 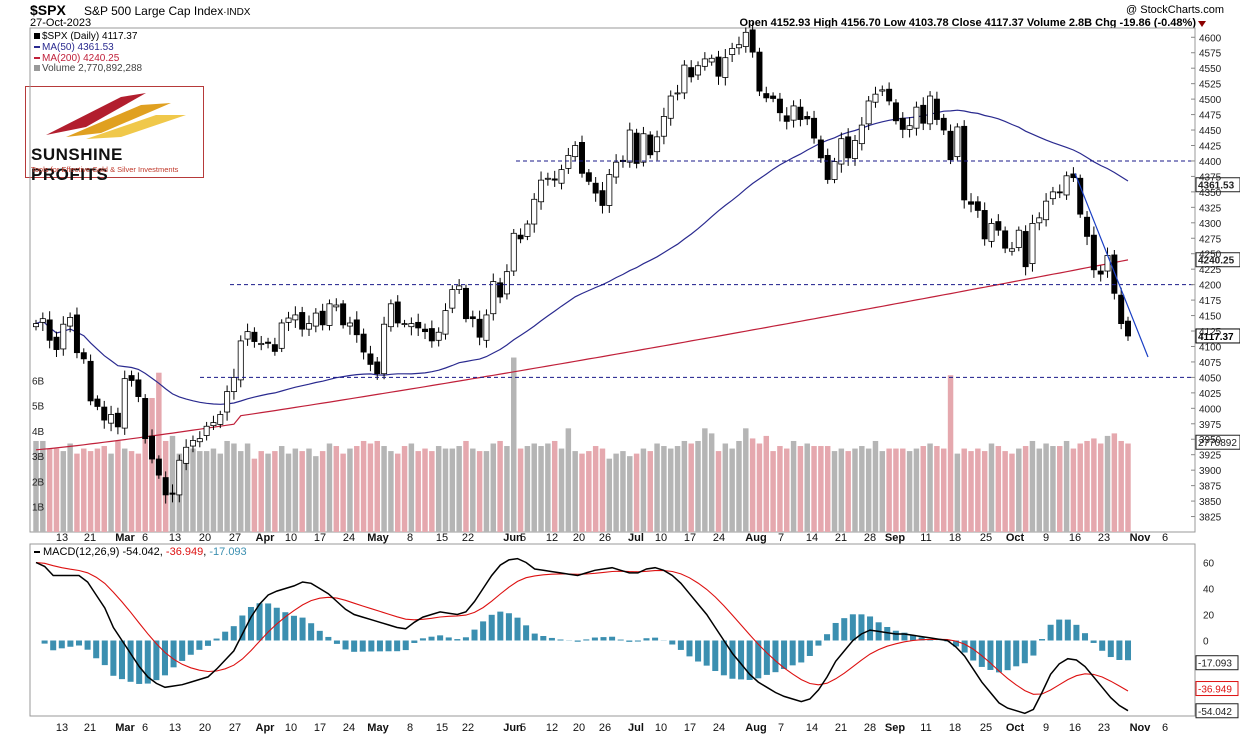 What do you see at coordinates (1015, 728) in the screenshot?
I see `macd-date-tick-label: Oct` at bounding box center [1015, 728].